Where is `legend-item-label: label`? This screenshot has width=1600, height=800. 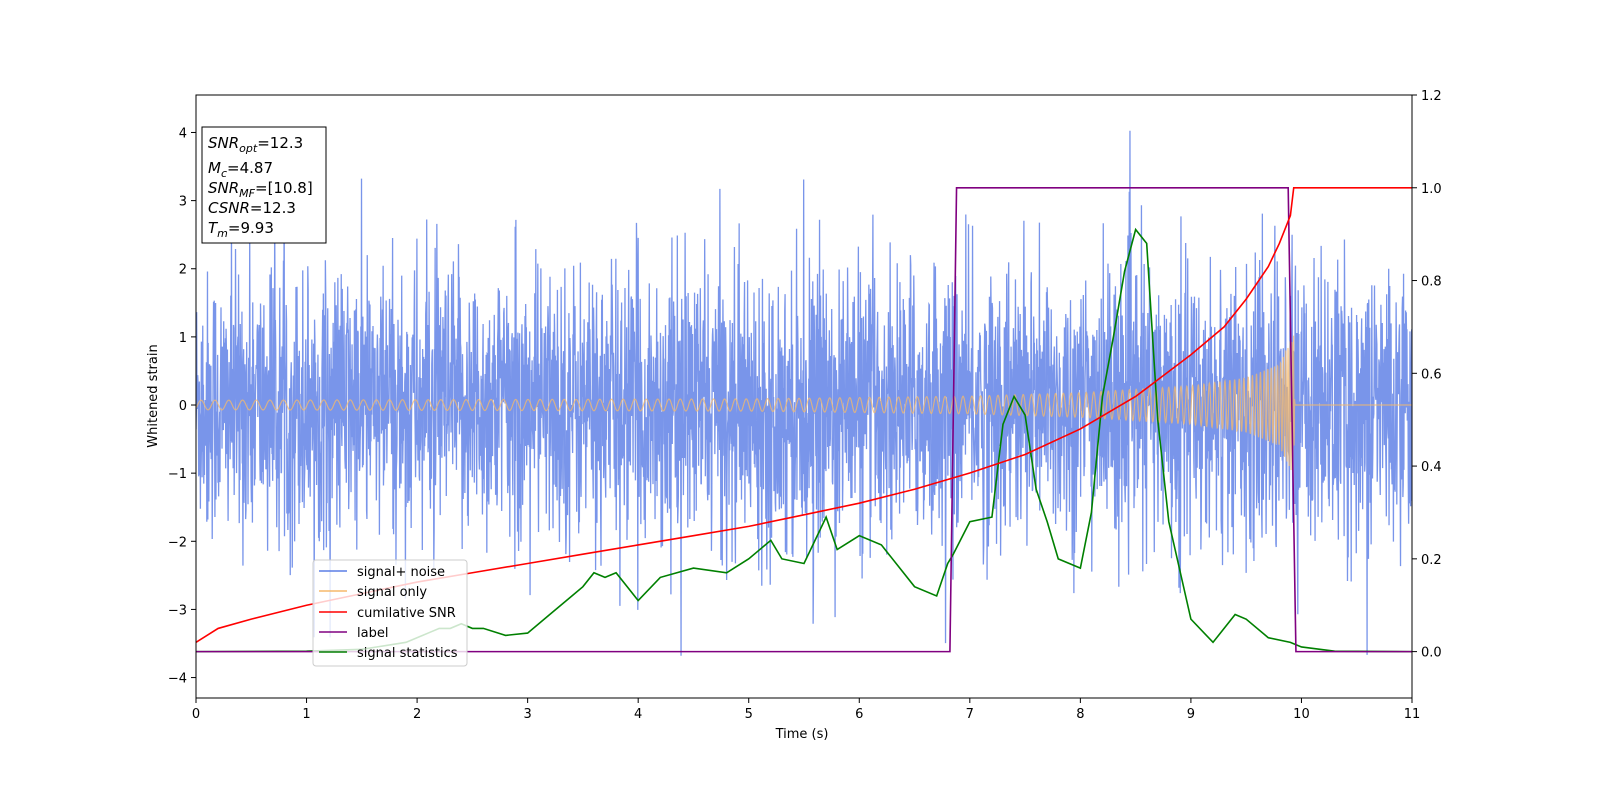
legend-item-label: label is located at coordinates (353, 633).